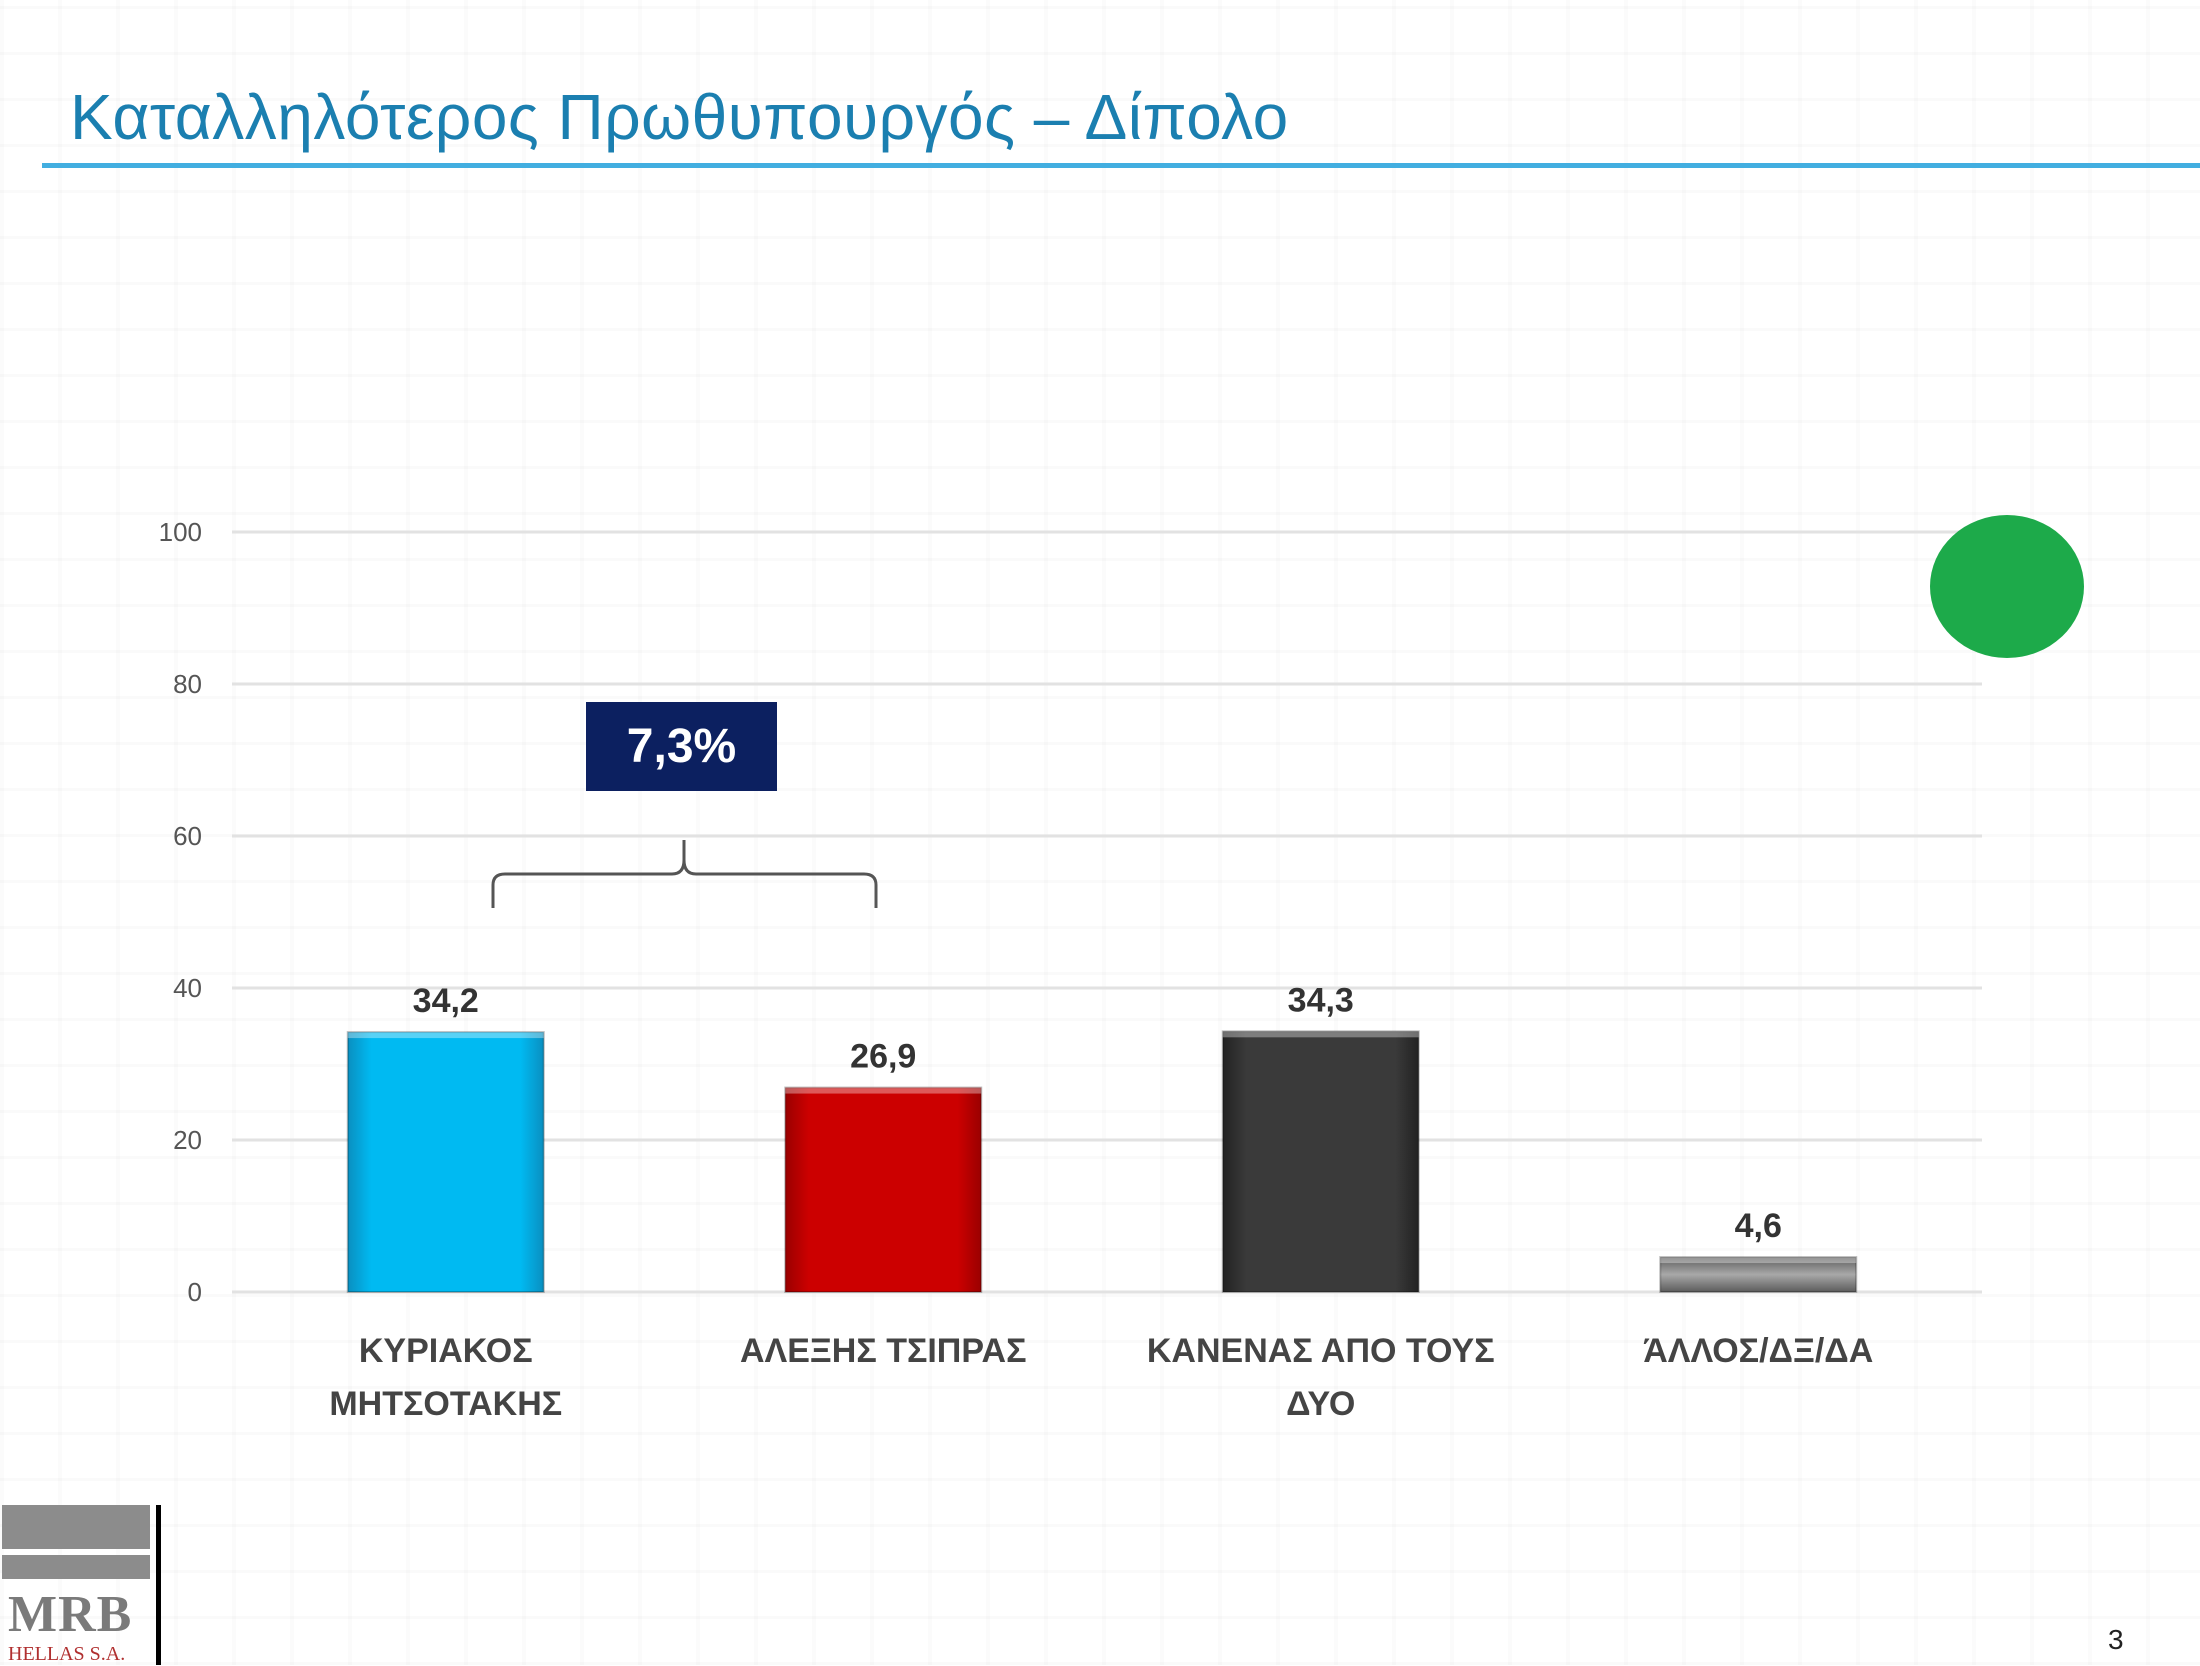 The image size is (2200, 1666). What do you see at coordinates (883, 1057) in the screenshot?
I see `data-label: 26,9` at bounding box center [883, 1057].